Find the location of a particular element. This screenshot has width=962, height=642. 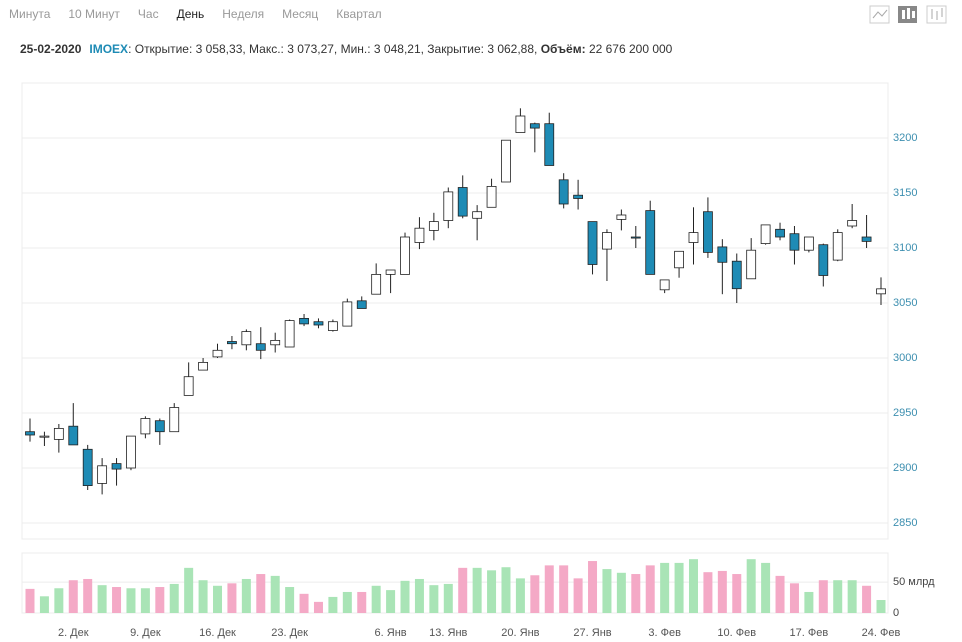

tab: Месяц is located at coordinates (300, 14).